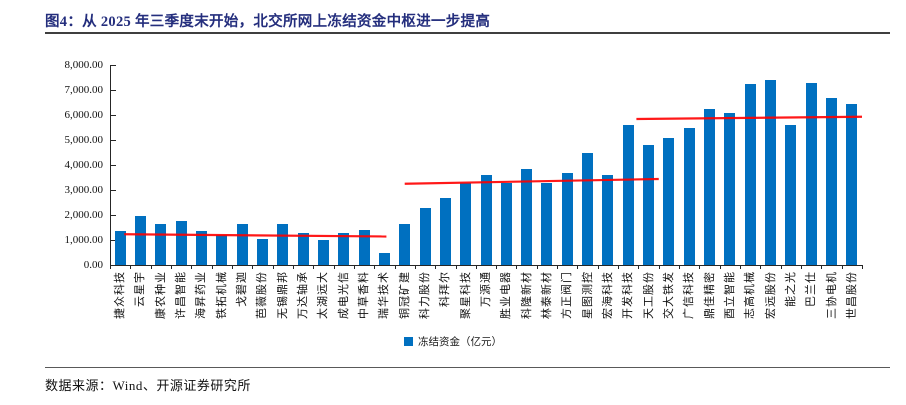 The height and width of the screenshot is (405, 906). What do you see at coordinates (323, 295) in the screenshot?
I see `x-axis-label-text: 太湖远大` at bounding box center [323, 295].